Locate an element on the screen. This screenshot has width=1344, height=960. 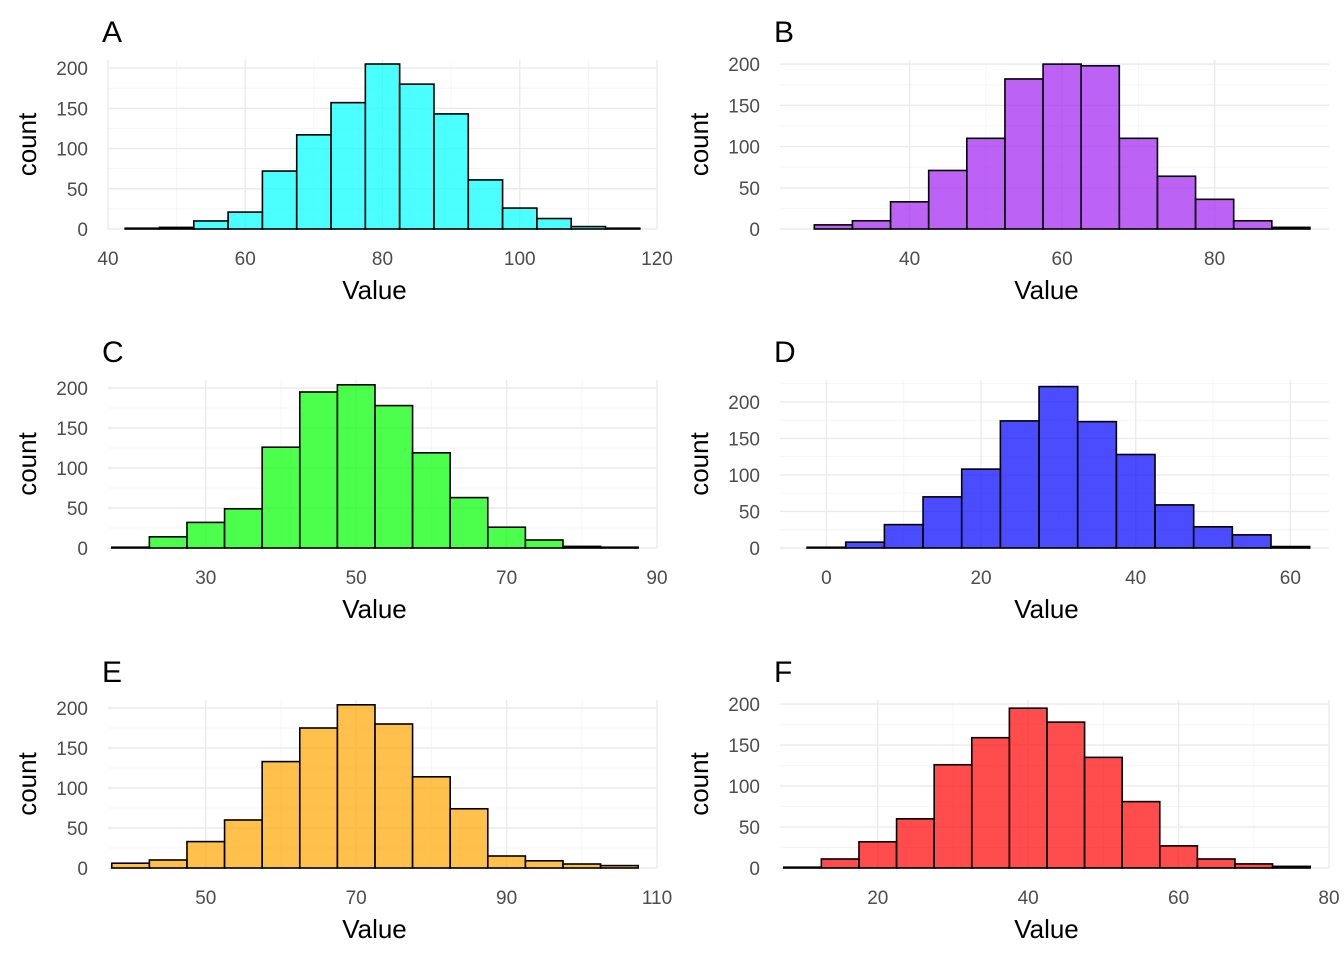
x-tick-label: 80 is located at coordinates (1214, 259).